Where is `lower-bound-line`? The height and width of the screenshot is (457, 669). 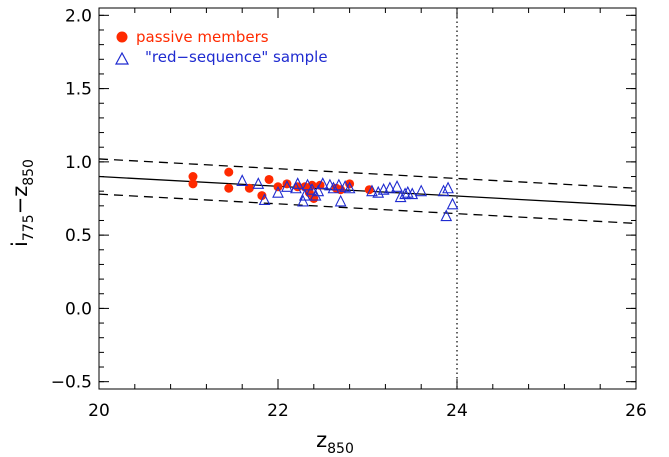
lower-bound-line is located at coordinates (367, 209).